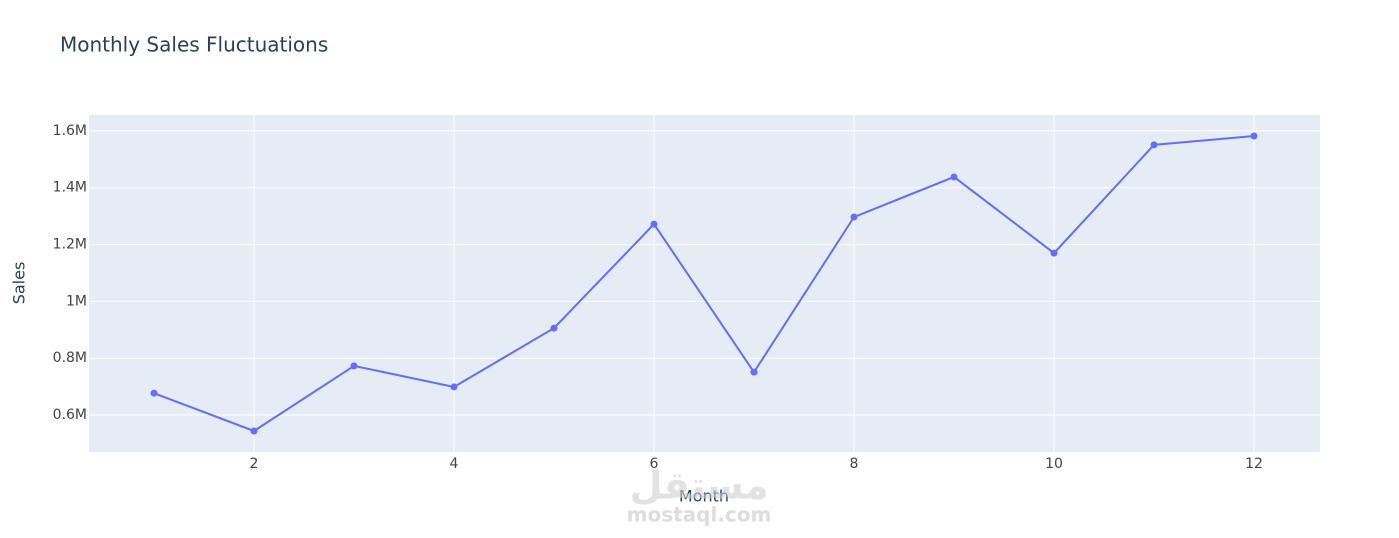 Image resolution: width=1399 pixels, height=538 pixels. What do you see at coordinates (194, 45) in the screenshot?
I see `chart-title: Monthly Sales Fluctuations` at bounding box center [194, 45].